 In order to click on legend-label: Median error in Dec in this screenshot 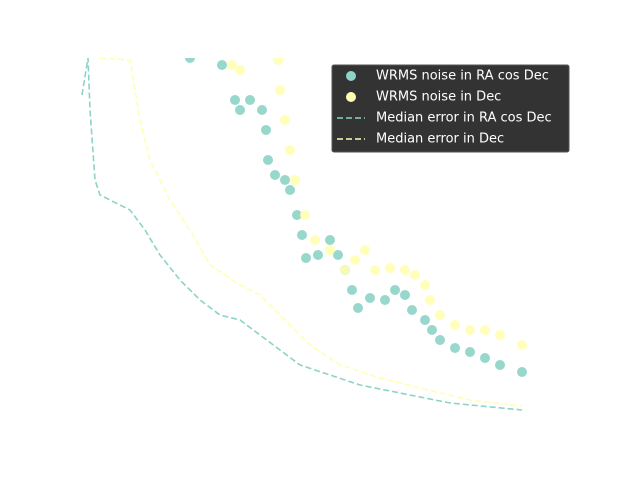, I will do `click(440, 139)`.